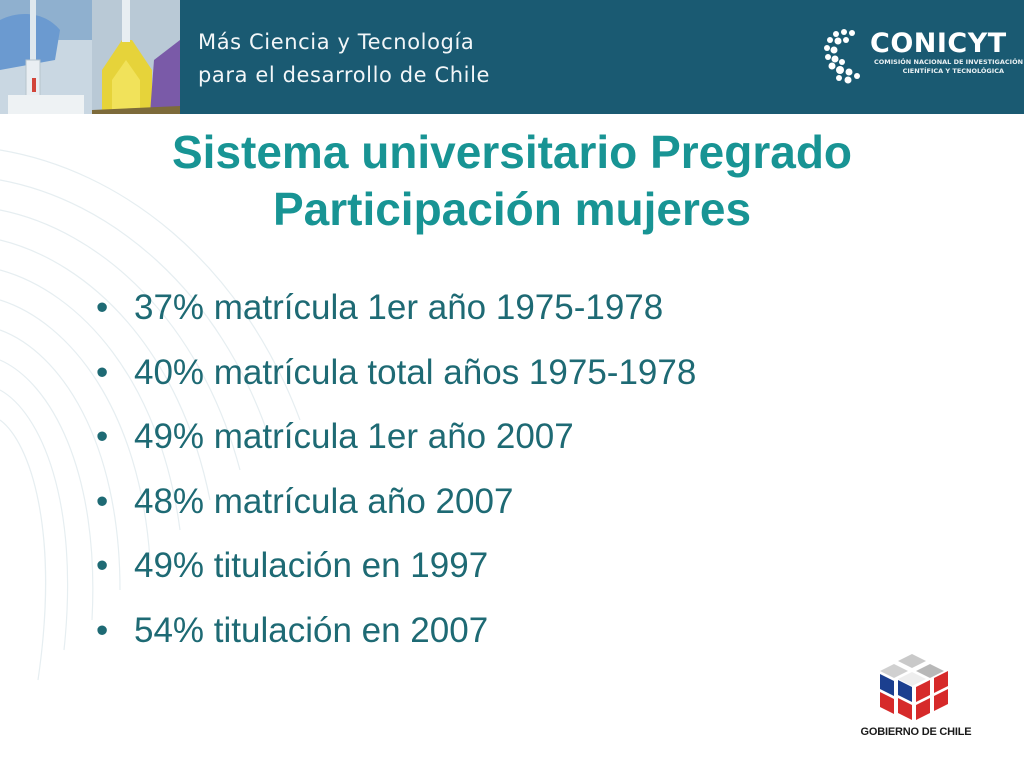  I want to click on bullet-item: • 49% matrícula 1er año 2007, so click(396, 437).